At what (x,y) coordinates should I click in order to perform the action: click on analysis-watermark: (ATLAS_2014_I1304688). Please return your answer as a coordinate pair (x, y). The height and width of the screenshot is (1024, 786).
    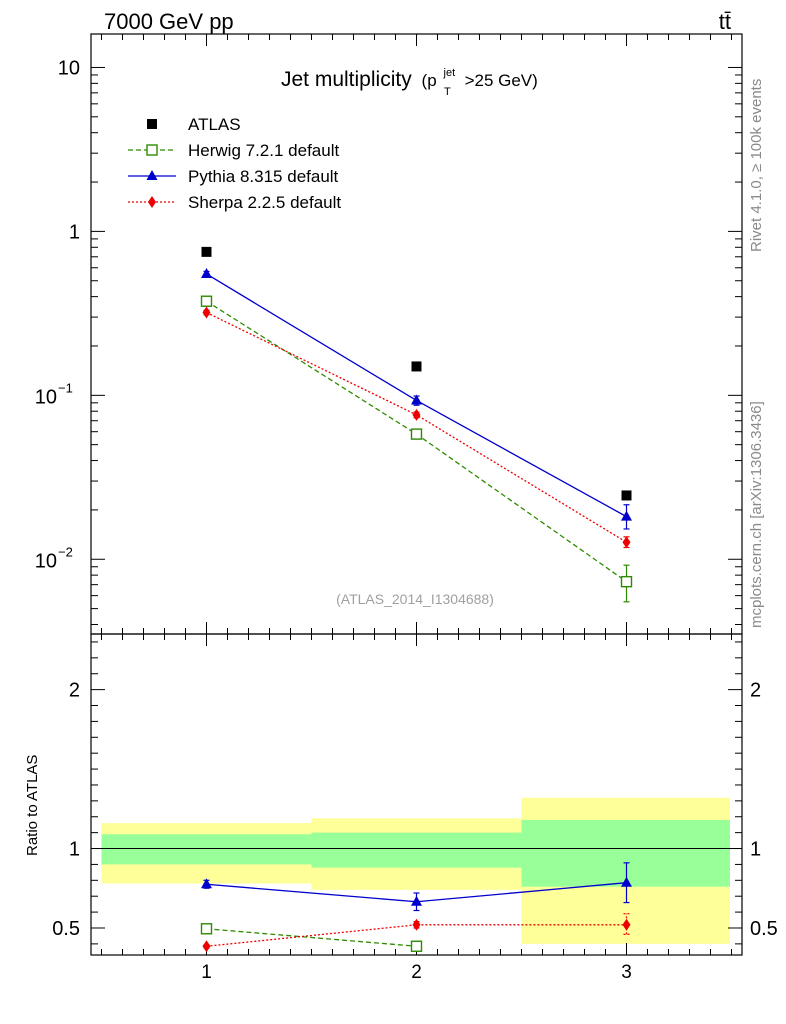
    Looking at the image, I should click on (415, 599).